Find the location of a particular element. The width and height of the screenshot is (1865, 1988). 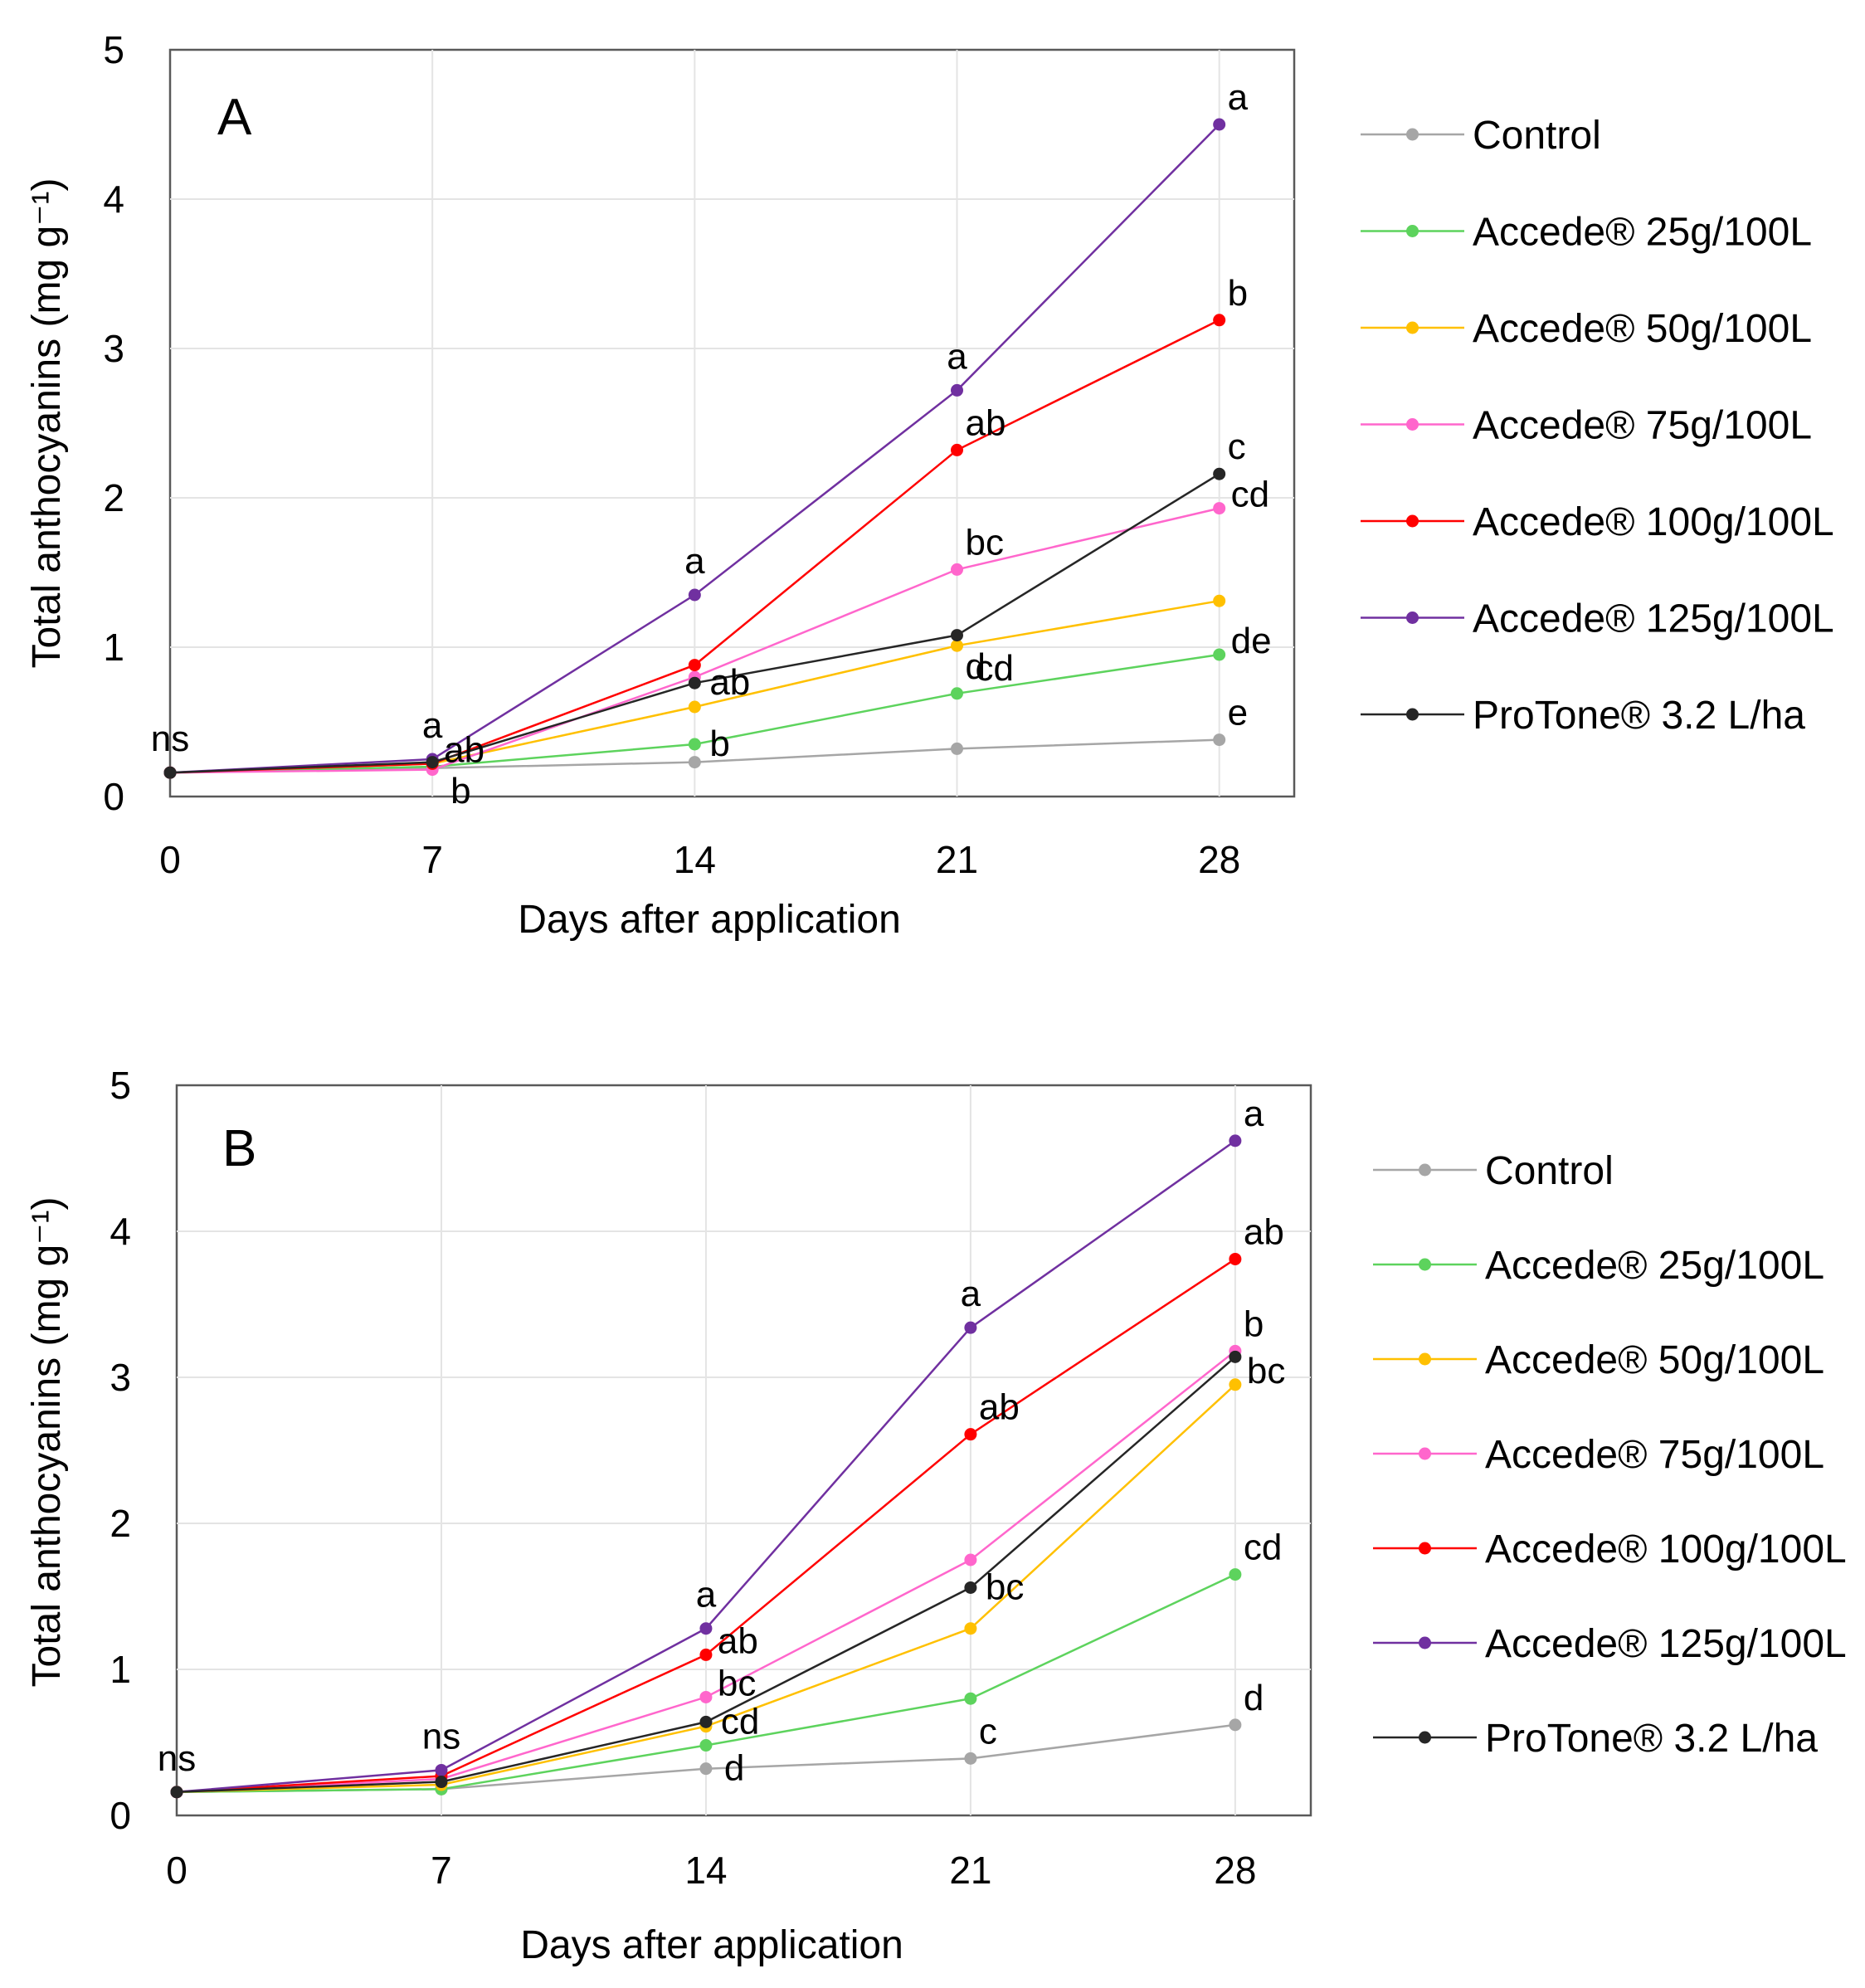

panel-label: B is located at coordinates (239, 1148).